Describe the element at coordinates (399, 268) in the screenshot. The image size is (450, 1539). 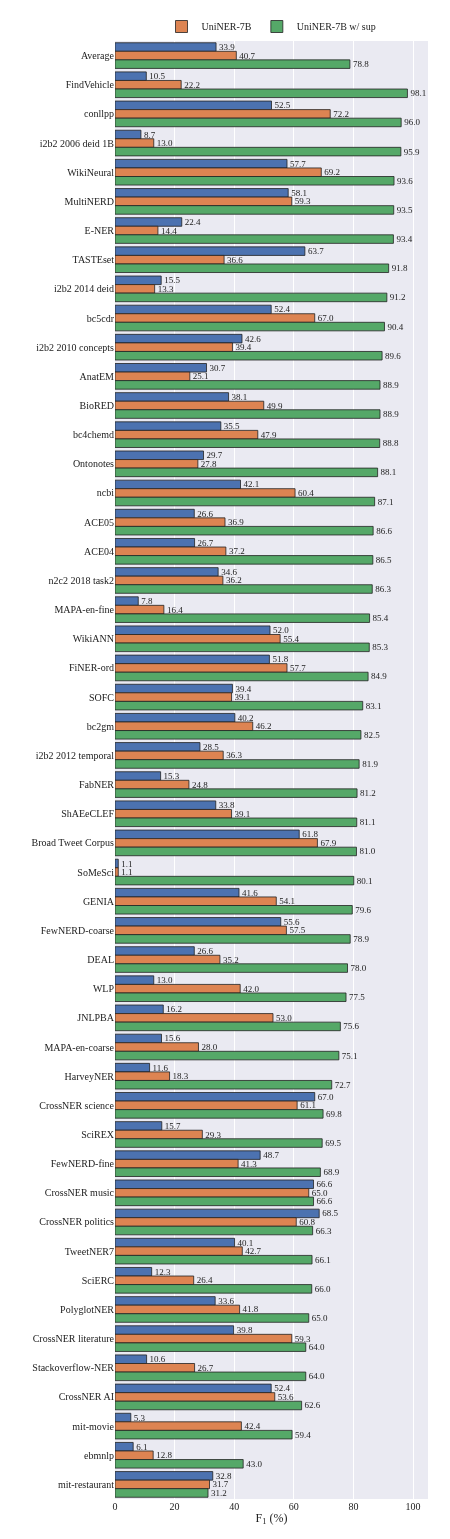
I see `data-label: 91.8` at that location.